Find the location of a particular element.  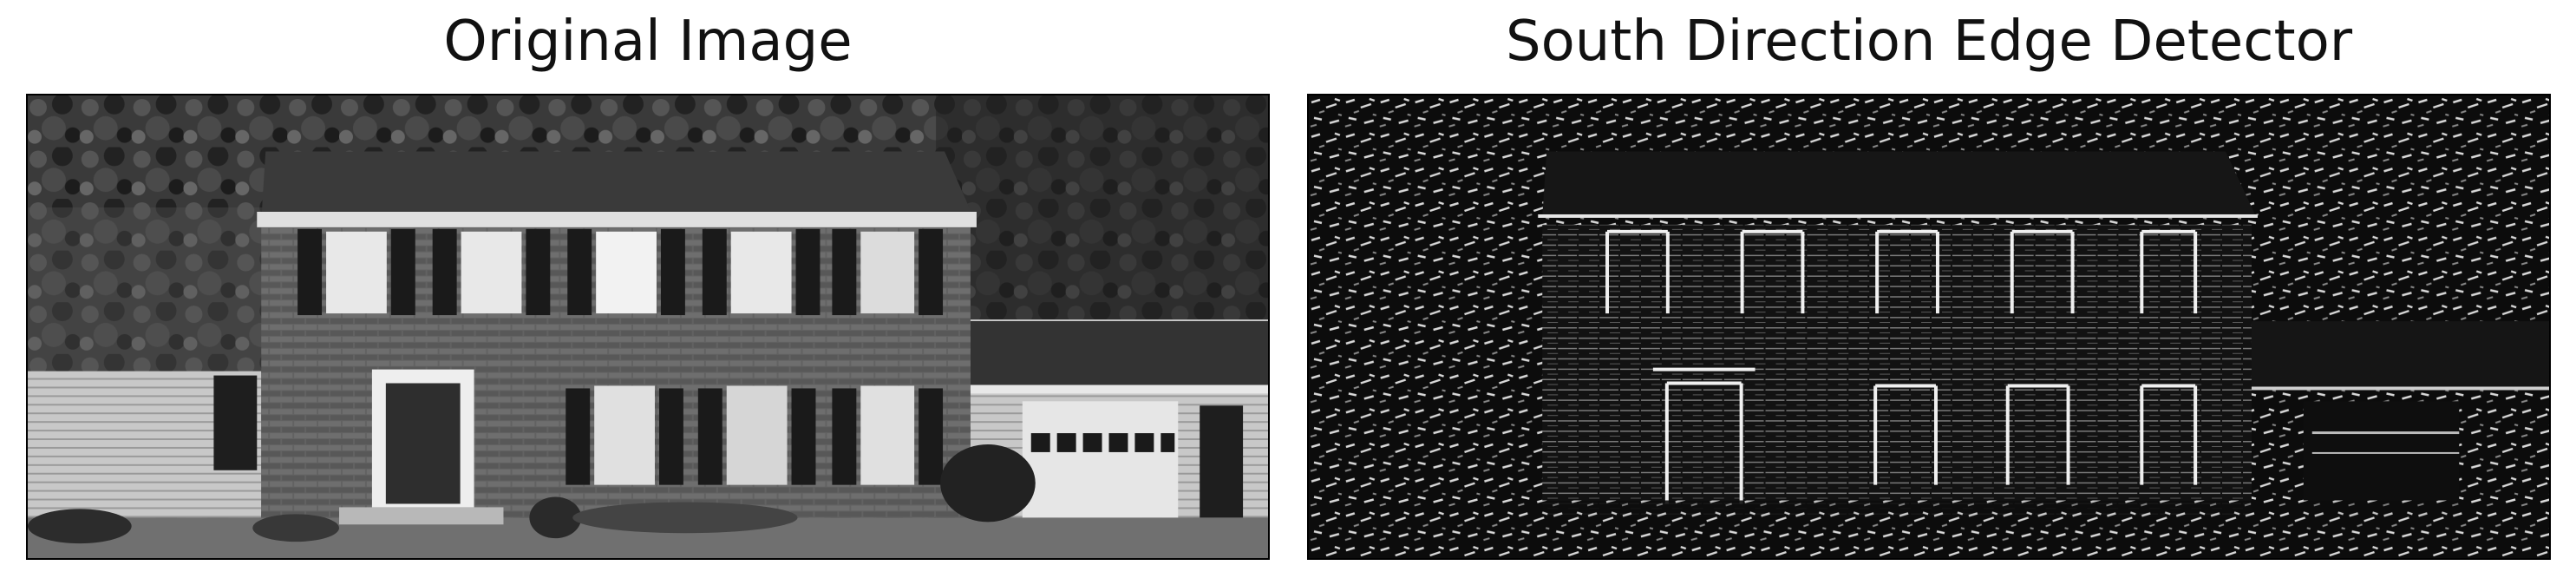

edge-detector-title: South Direction Edge Detector is located at coordinates (1929, 42).